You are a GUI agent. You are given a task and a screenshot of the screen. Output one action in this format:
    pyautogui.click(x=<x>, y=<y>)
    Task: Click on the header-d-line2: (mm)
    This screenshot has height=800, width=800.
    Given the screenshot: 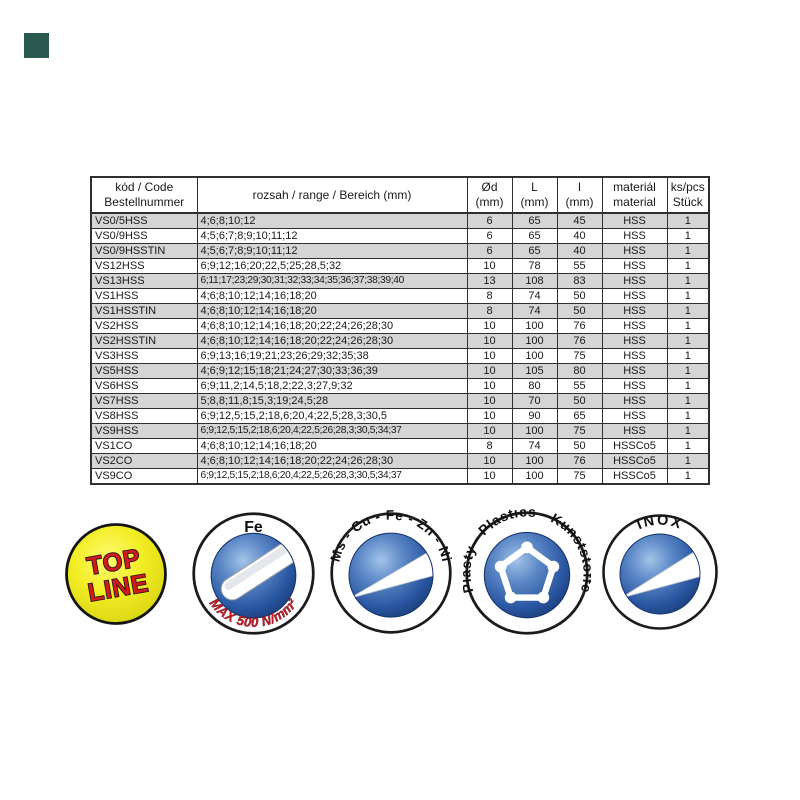 What is the action you would take?
    pyautogui.click(x=489, y=202)
    